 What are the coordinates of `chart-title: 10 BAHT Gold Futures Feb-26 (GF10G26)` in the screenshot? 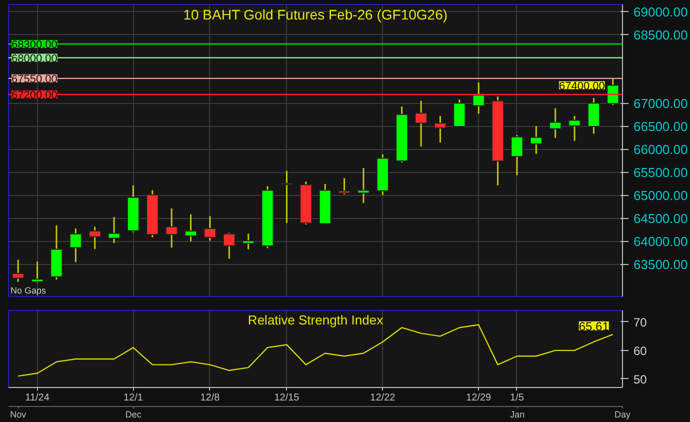 It's located at (315, 14).